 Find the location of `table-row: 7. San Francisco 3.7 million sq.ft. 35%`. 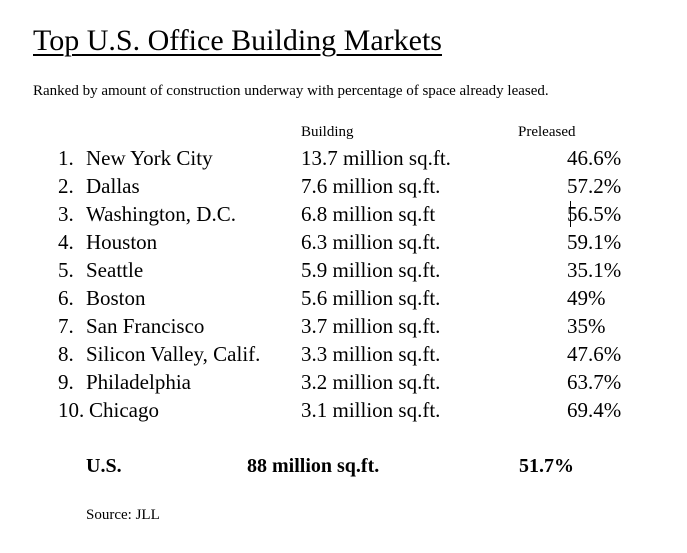

table-row: 7. San Francisco 3.7 million sq.ft. 35% is located at coordinates (343, 326).